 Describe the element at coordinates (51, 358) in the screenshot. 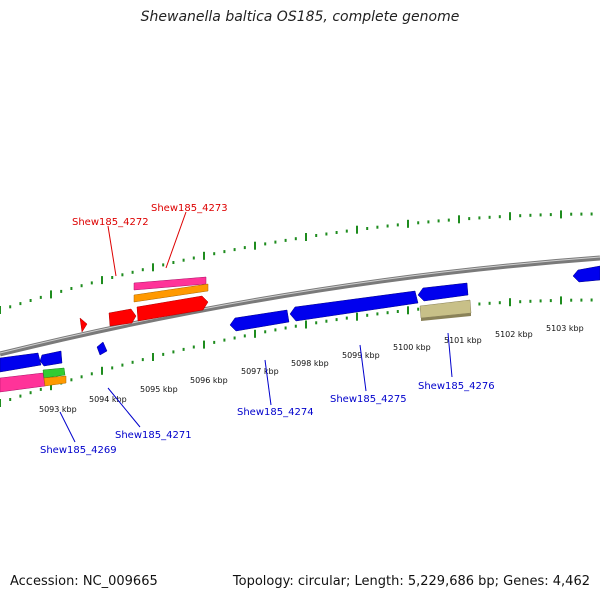

I see `reverse-gene-small-left` at that location.